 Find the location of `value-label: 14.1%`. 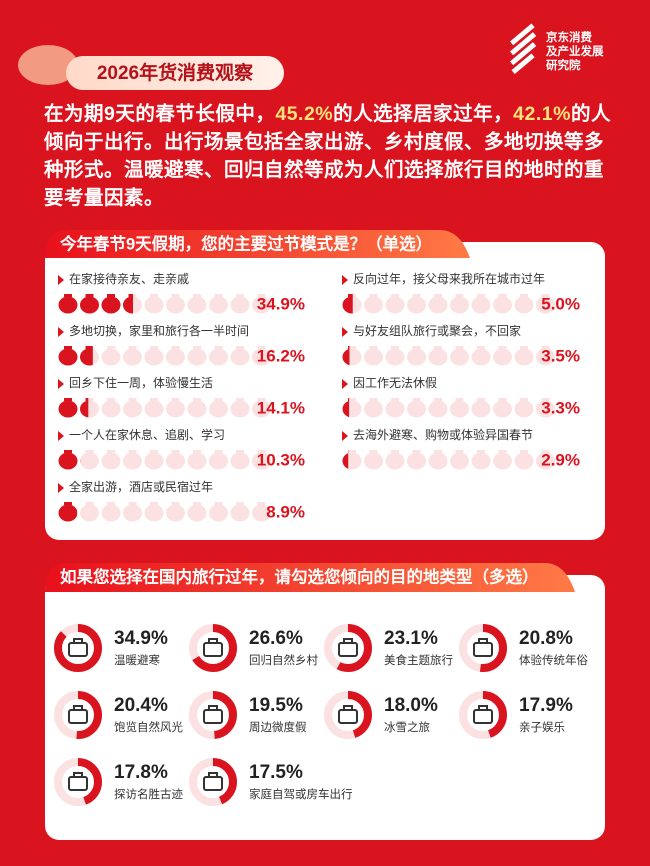

value-label: 14.1% is located at coordinates (281, 407).